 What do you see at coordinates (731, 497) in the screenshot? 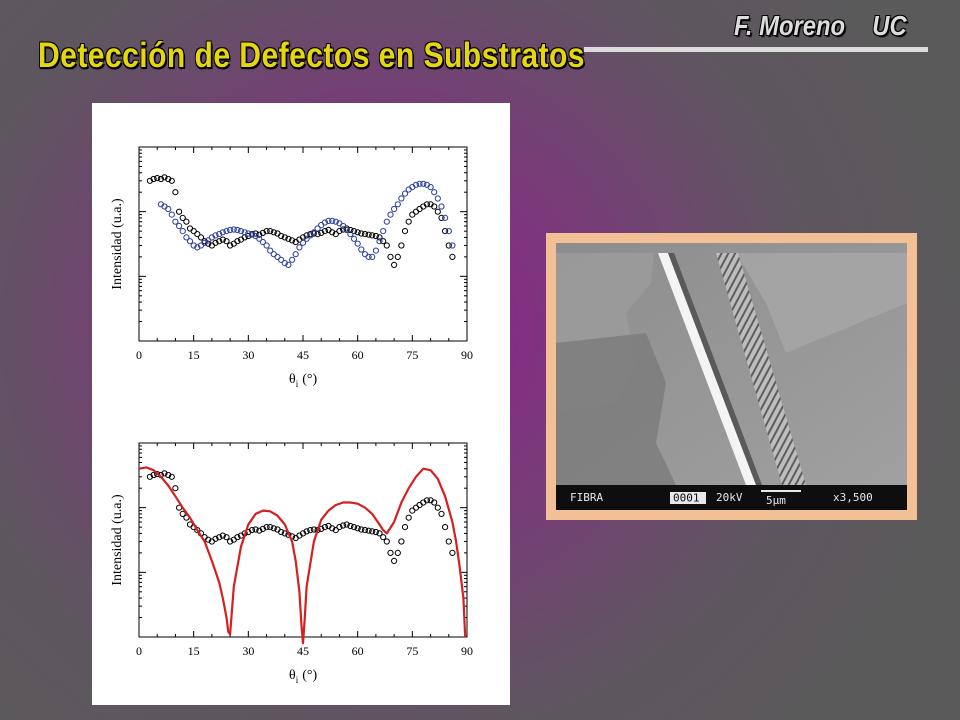
I see `info-bar` at bounding box center [731, 497].